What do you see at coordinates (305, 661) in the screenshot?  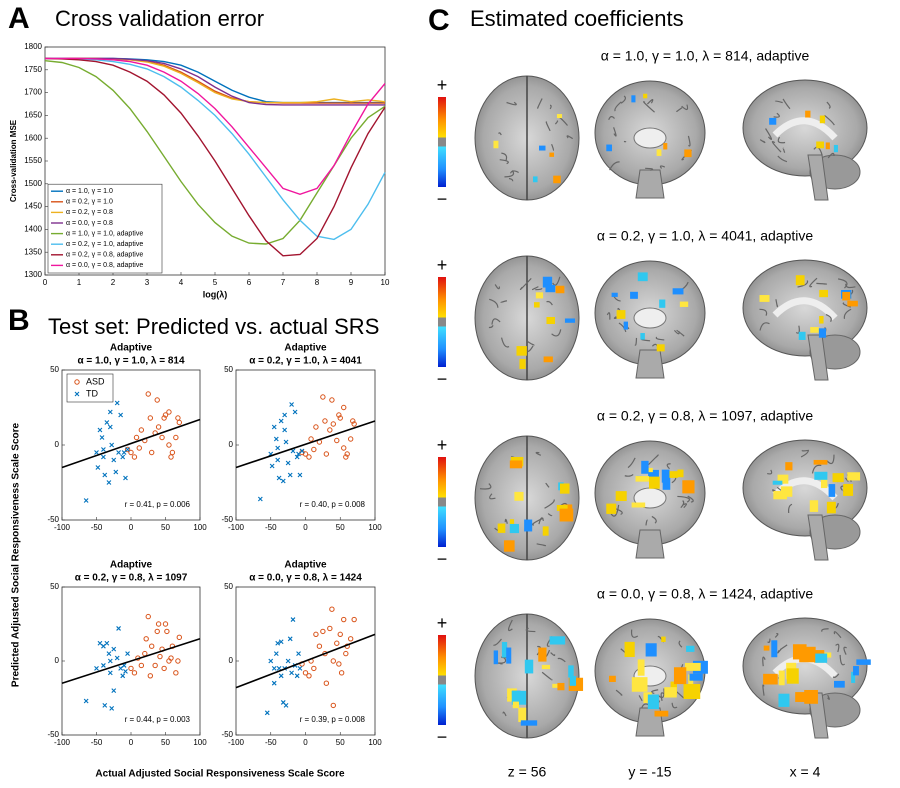 I see `fit-line` at bounding box center [305, 661].